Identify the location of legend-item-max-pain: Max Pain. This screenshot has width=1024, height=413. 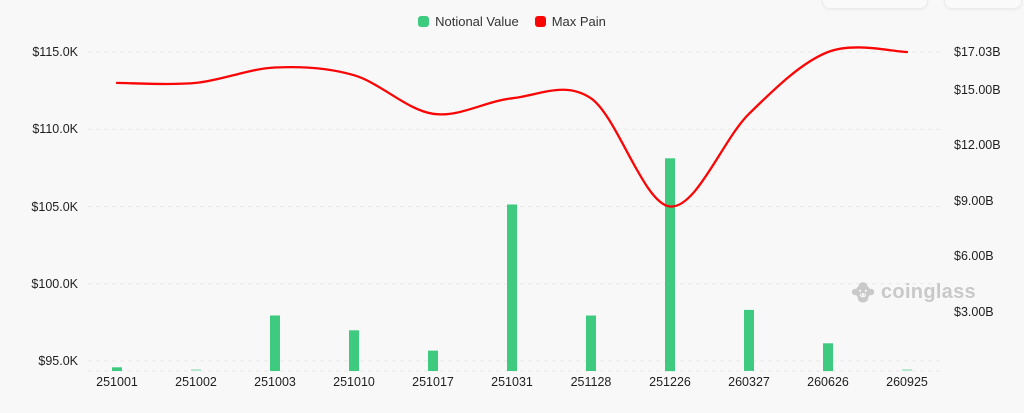
(570, 21).